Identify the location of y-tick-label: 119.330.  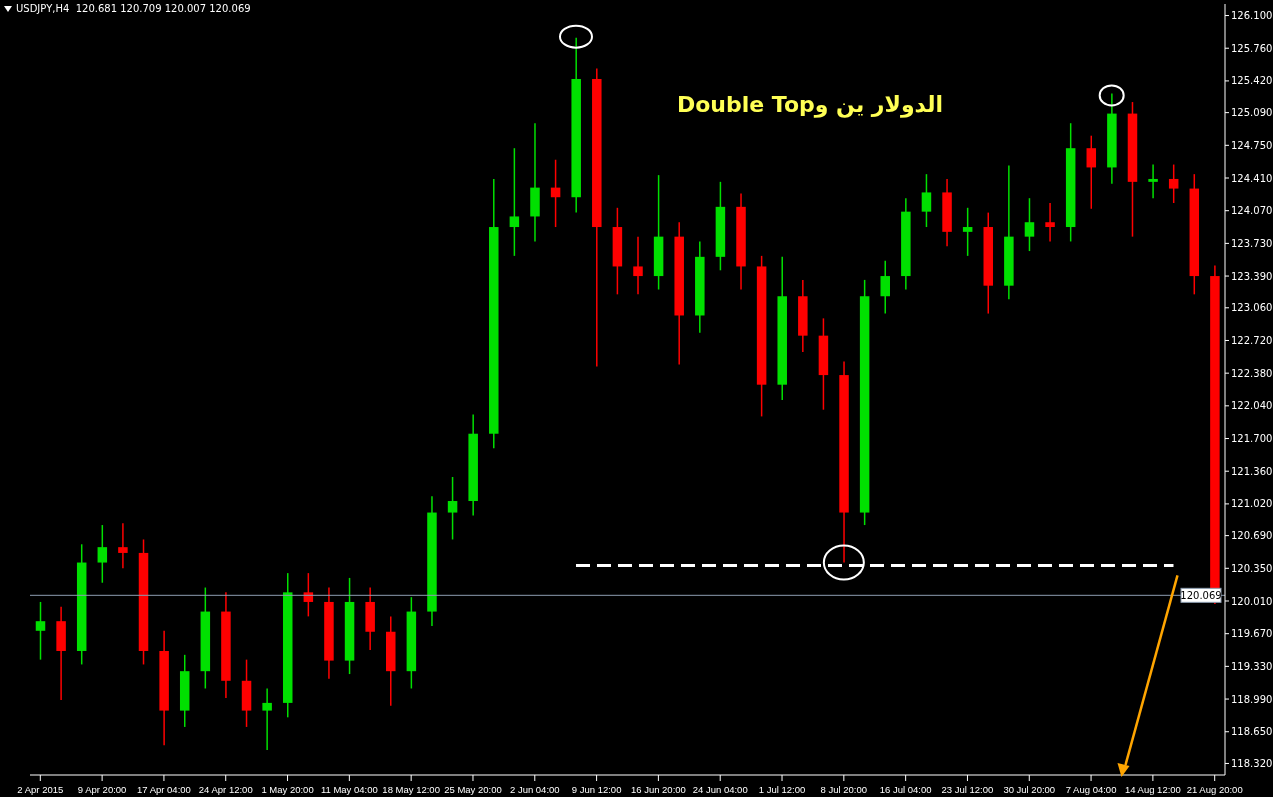
(1252, 666).